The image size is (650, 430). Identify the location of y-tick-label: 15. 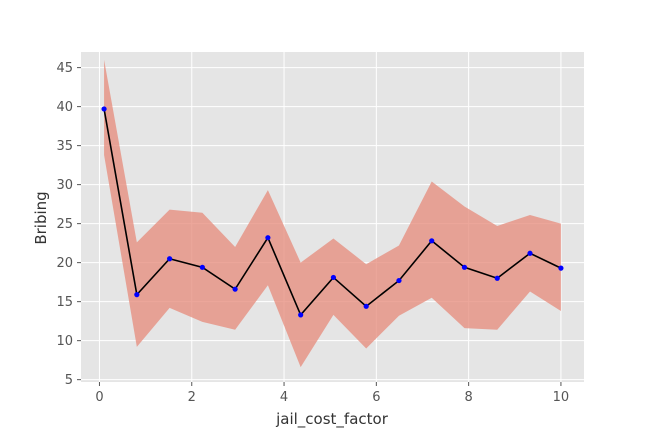
(64, 302).